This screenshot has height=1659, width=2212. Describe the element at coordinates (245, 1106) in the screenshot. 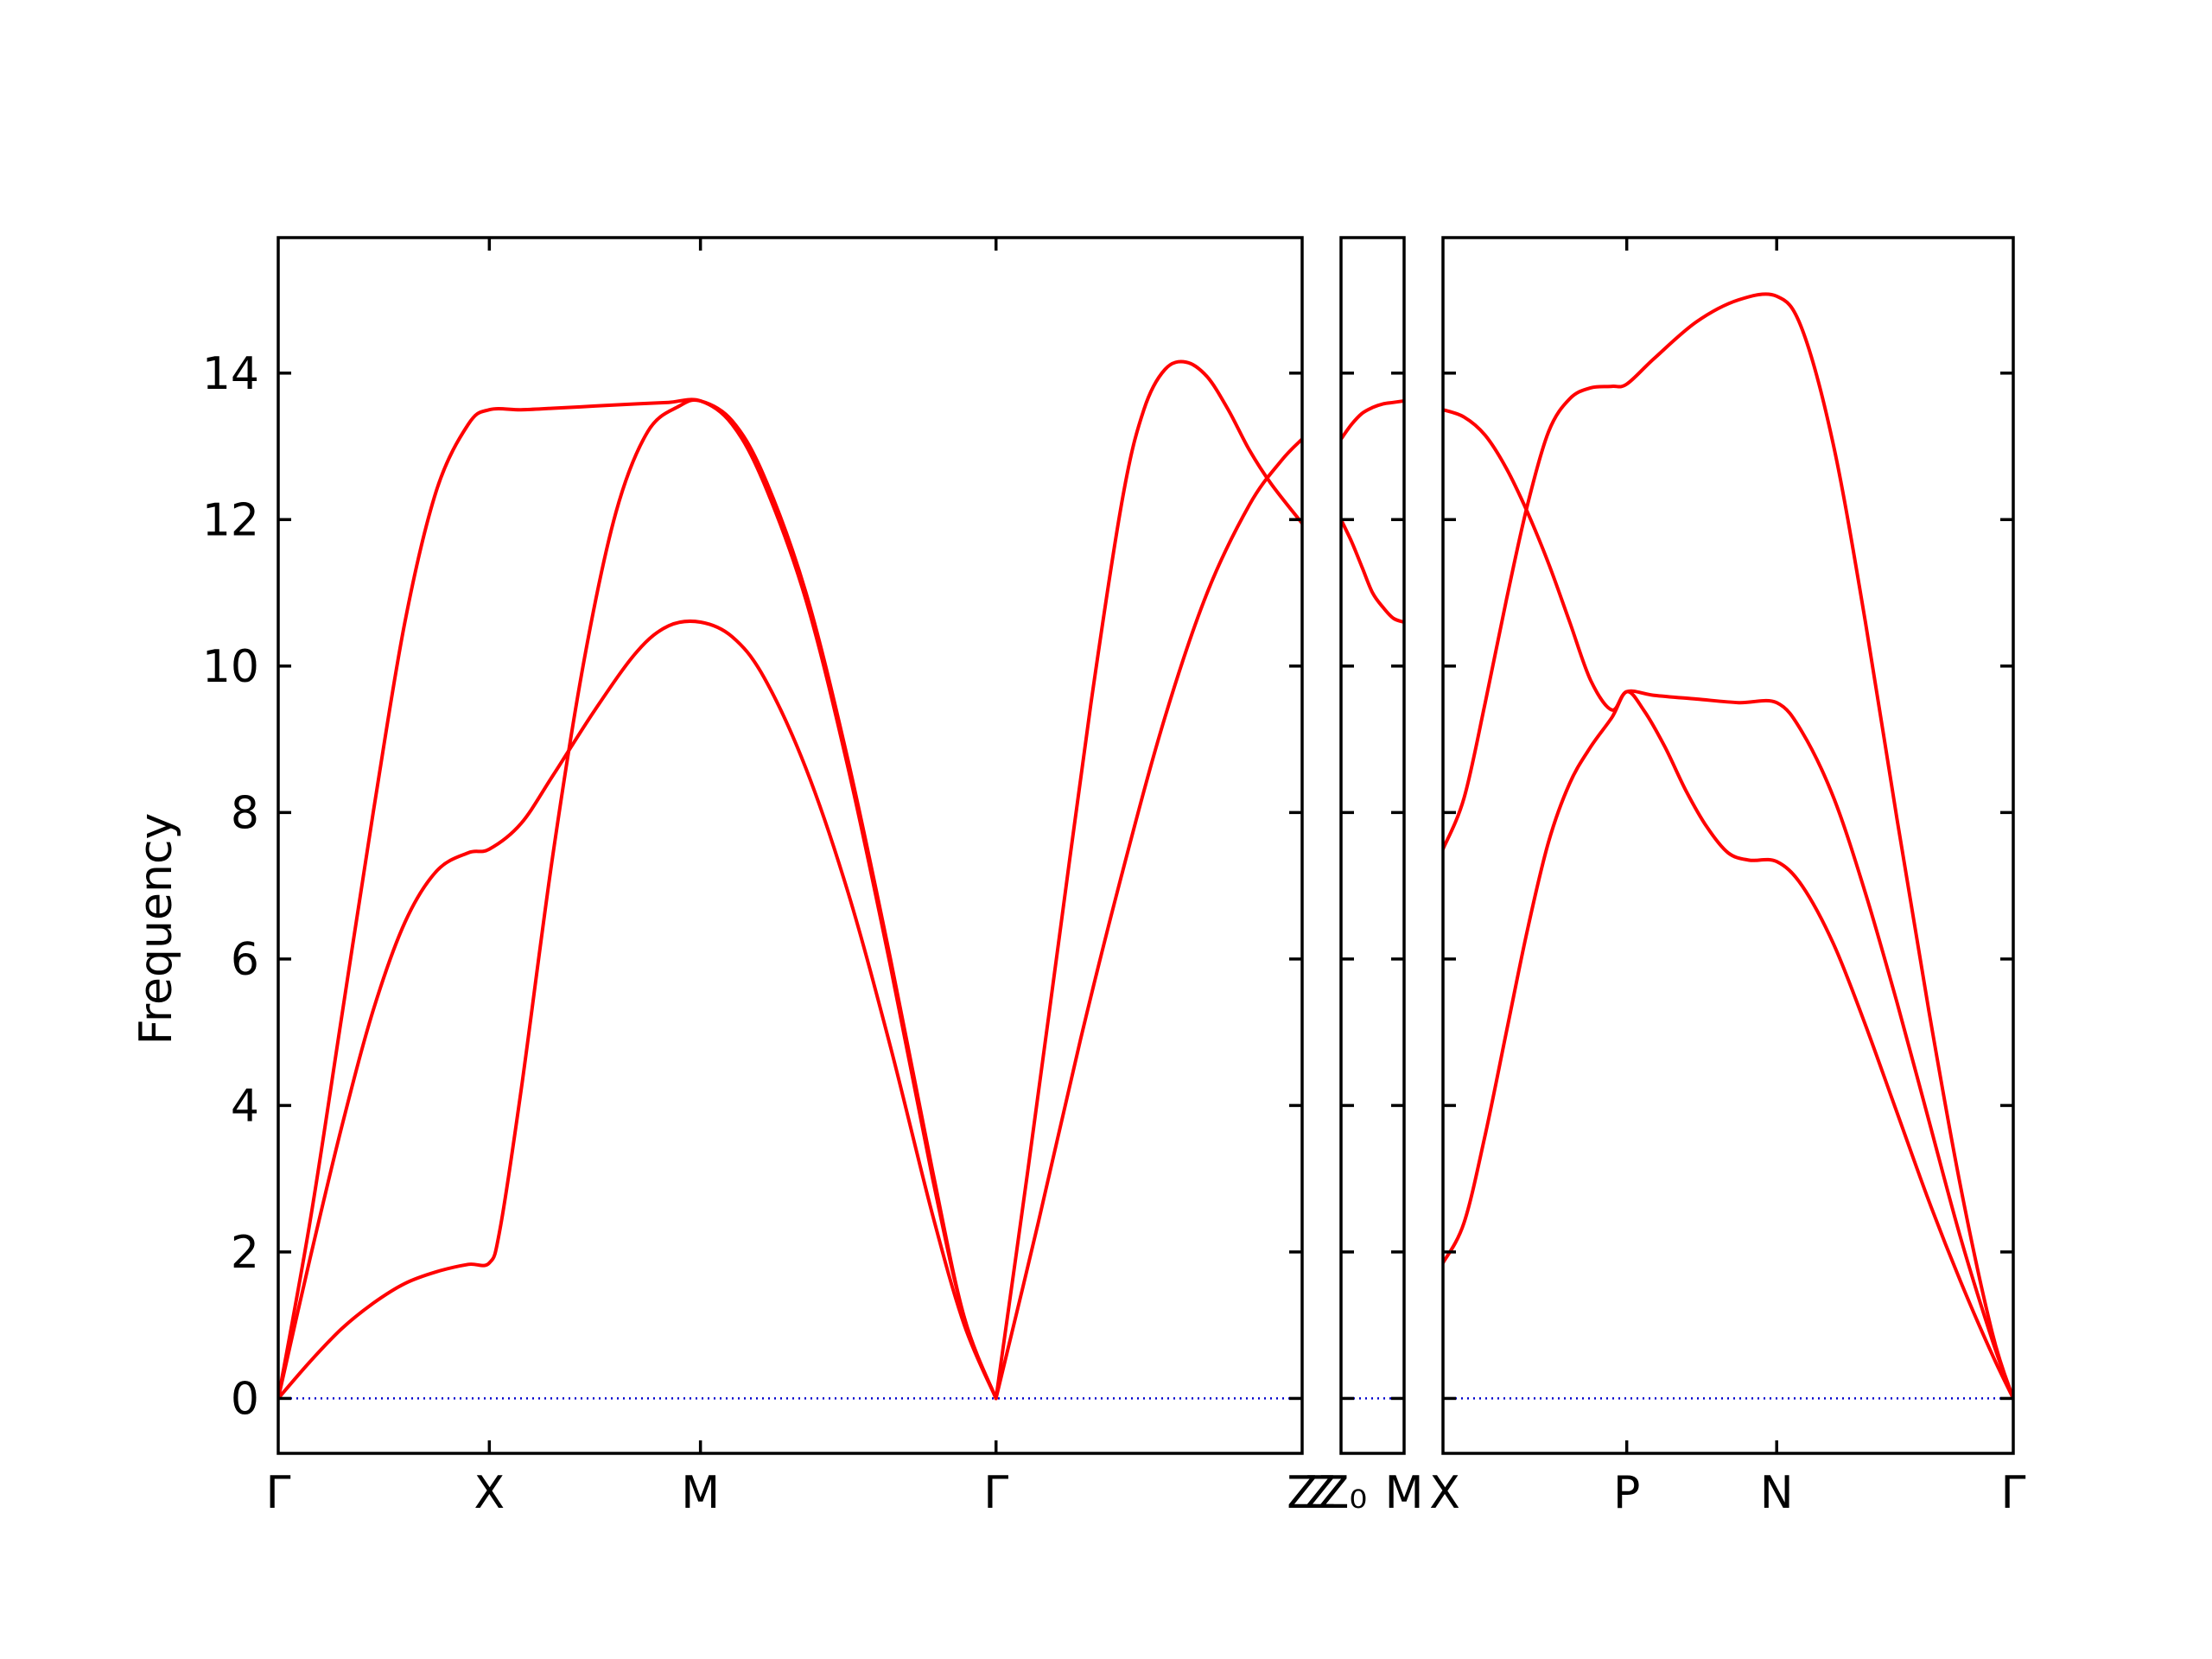

I see `y-tick-label: 4` at that location.